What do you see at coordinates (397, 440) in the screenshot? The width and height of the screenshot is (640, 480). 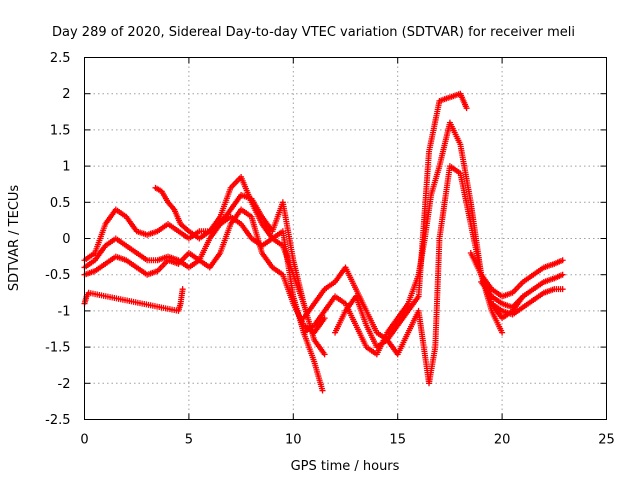 I see `x-tick-label: 15` at bounding box center [397, 440].